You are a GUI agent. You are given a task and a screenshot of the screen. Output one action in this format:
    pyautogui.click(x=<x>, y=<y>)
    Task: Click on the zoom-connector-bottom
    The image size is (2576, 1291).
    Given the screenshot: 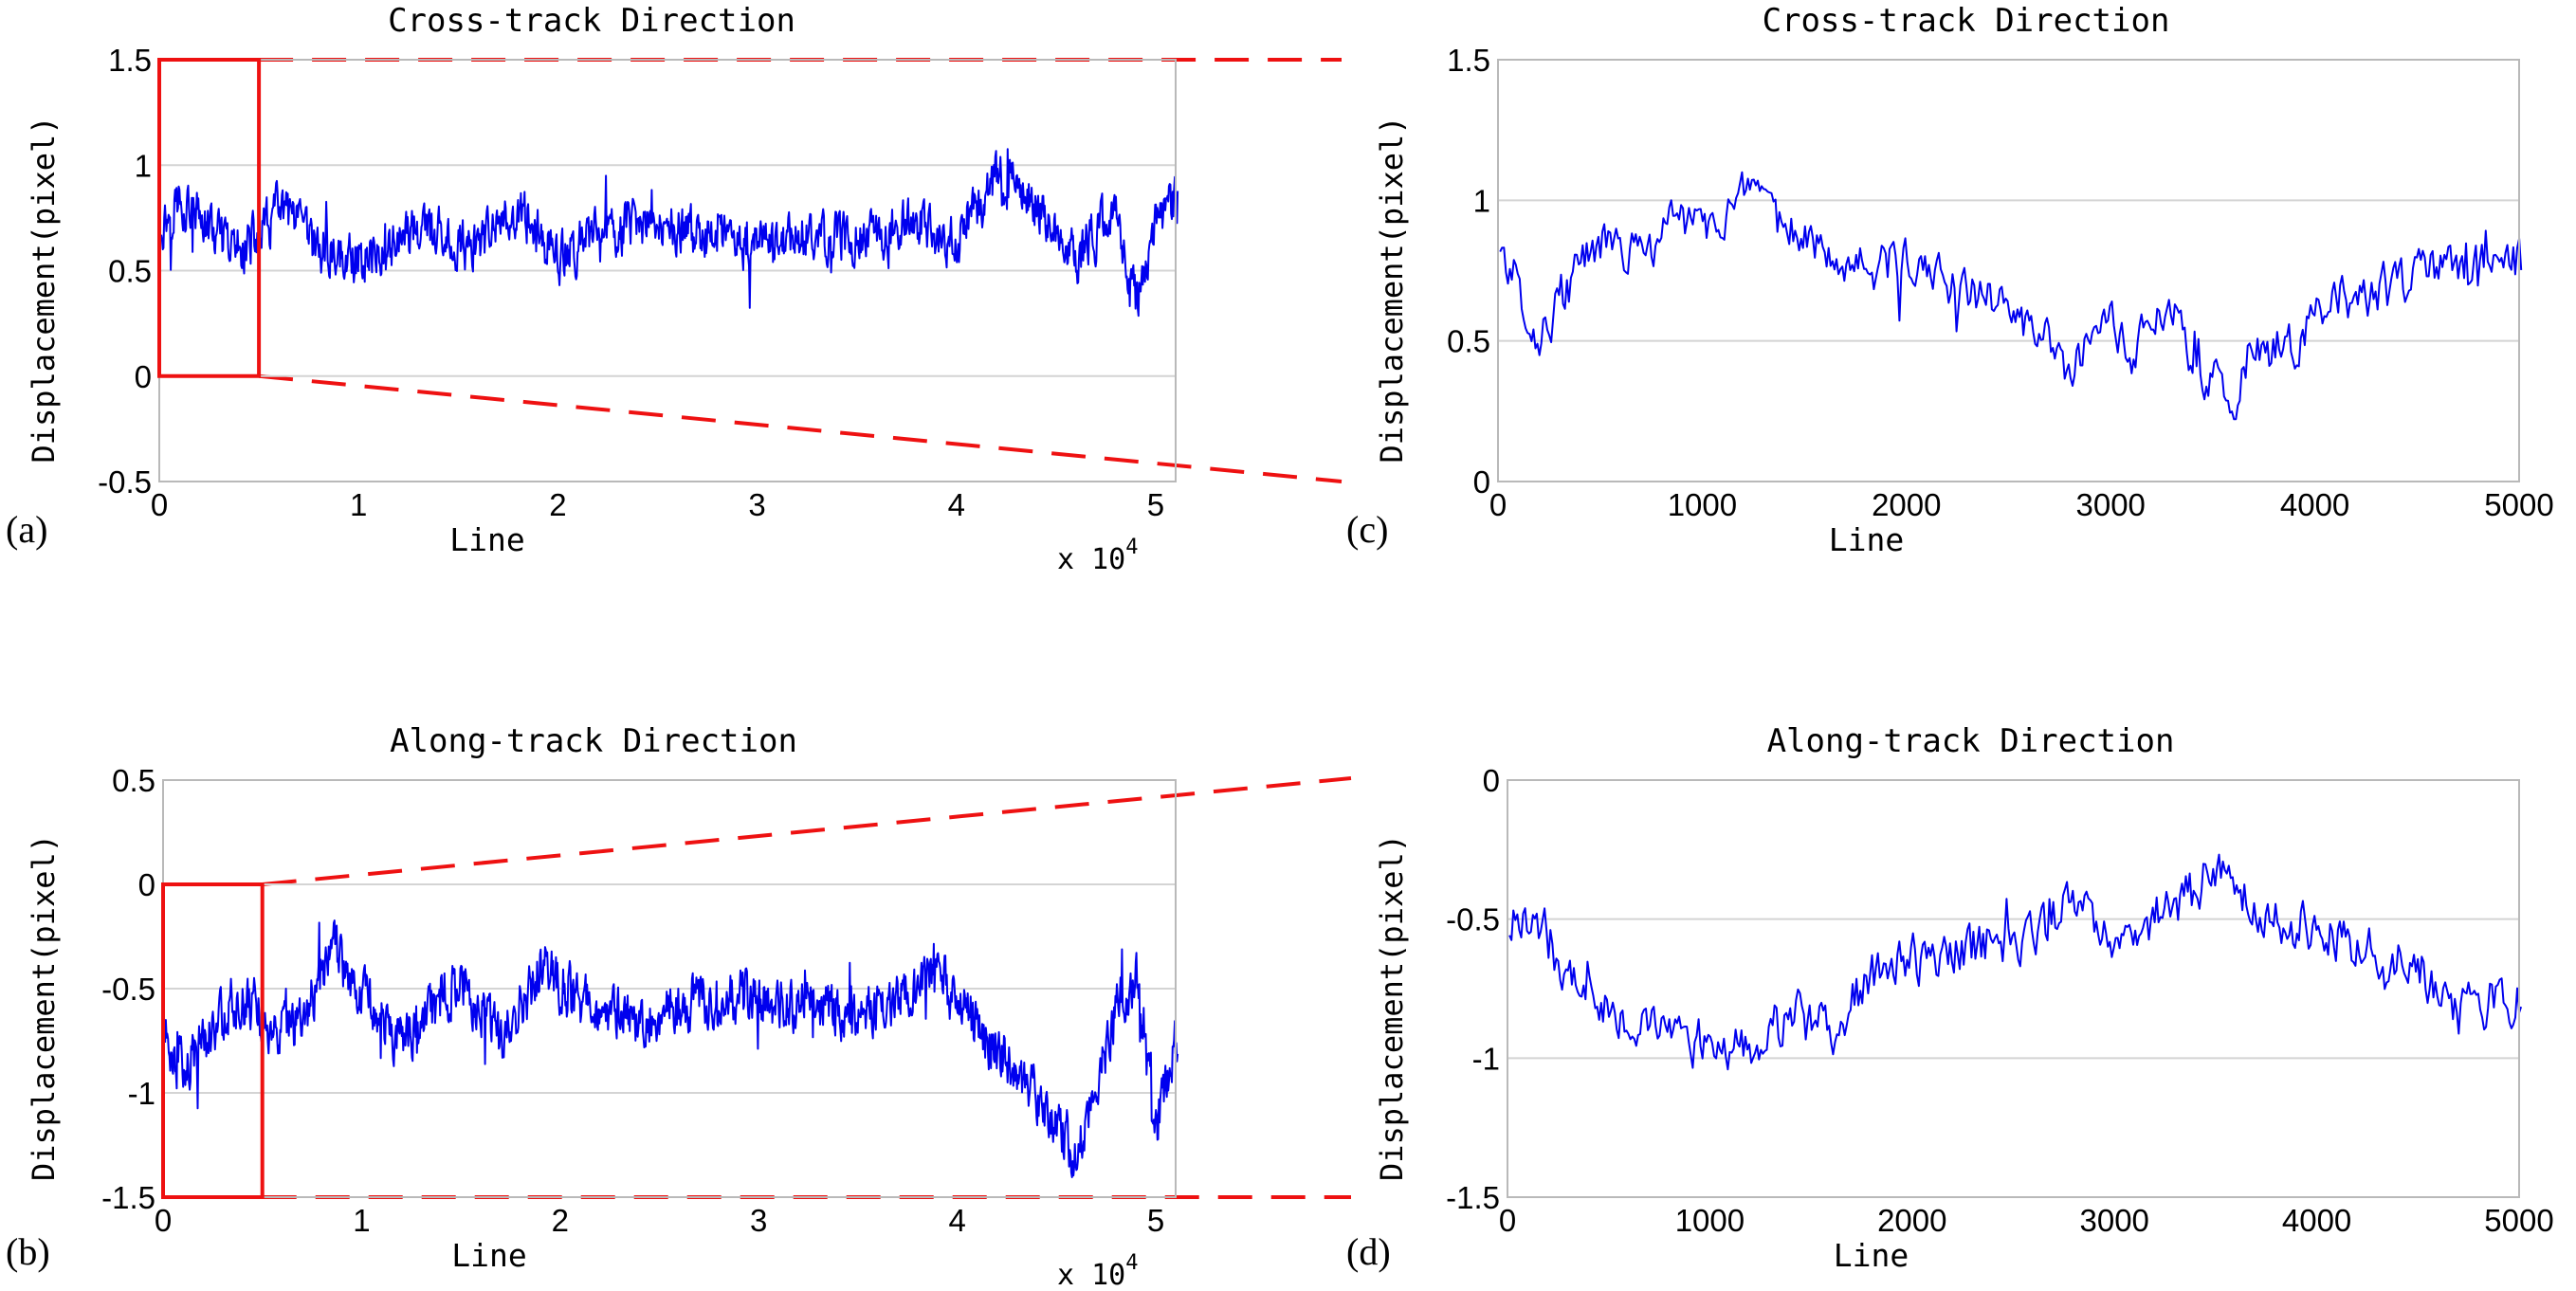 What is the action you would take?
    pyautogui.click(x=800, y=428)
    